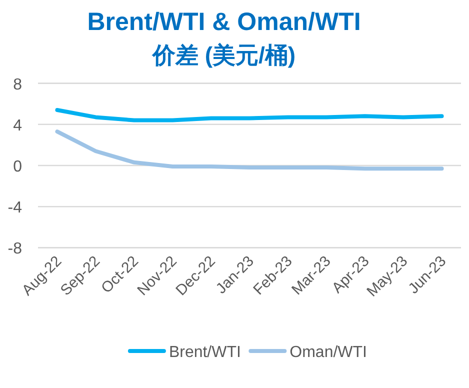 Image resolution: width=469 pixels, height=388 pixels. Describe the element at coordinates (17, 167) in the screenshot. I see `y-tick-label: 0` at that location.